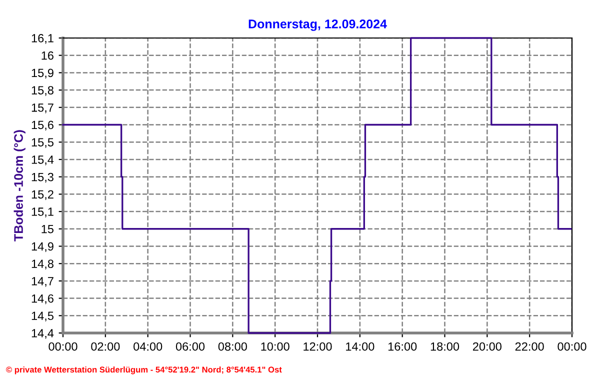 This screenshot has width=592, height=384. Describe the element at coordinates (43, 73) in the screenshot. I see `y-tick-label: 15,9` at that location.